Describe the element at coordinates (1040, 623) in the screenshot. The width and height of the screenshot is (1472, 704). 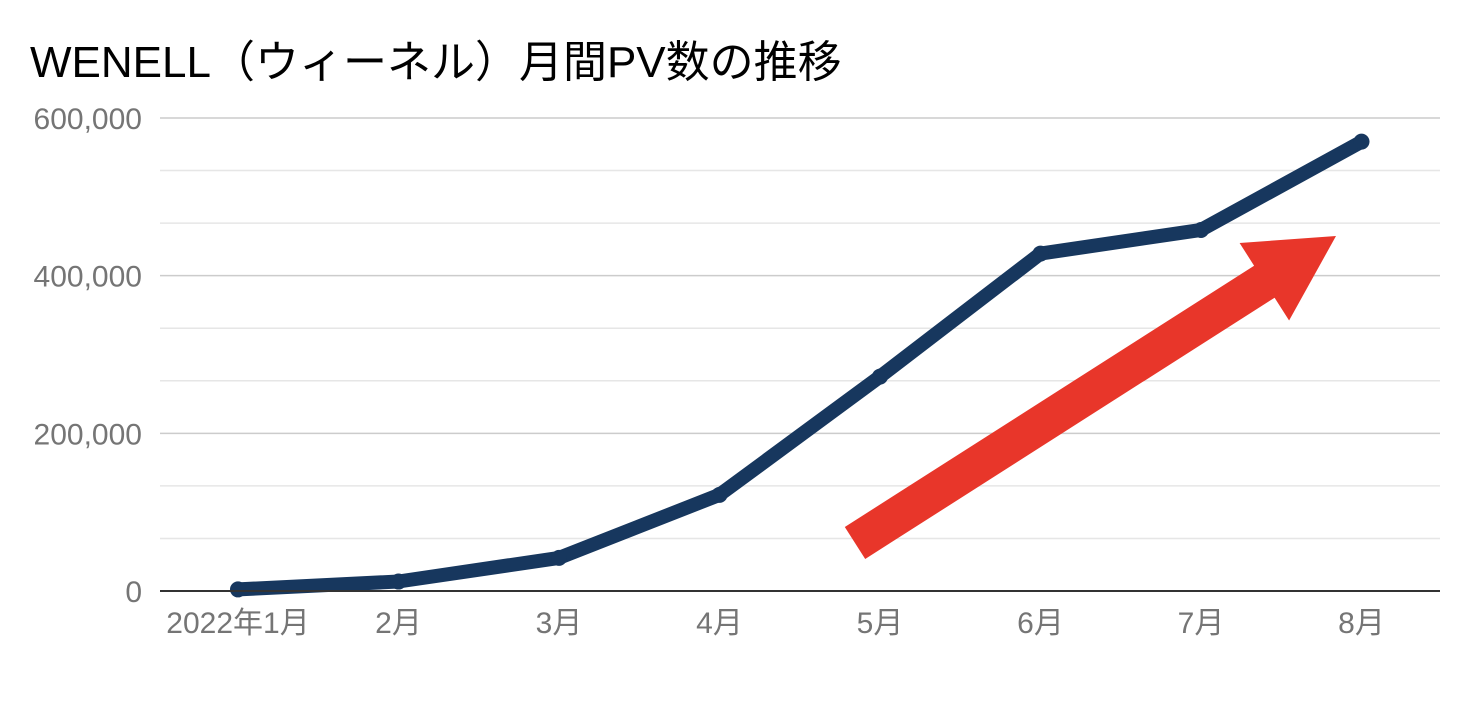
I see `x-tick-label: 6月` at that location.